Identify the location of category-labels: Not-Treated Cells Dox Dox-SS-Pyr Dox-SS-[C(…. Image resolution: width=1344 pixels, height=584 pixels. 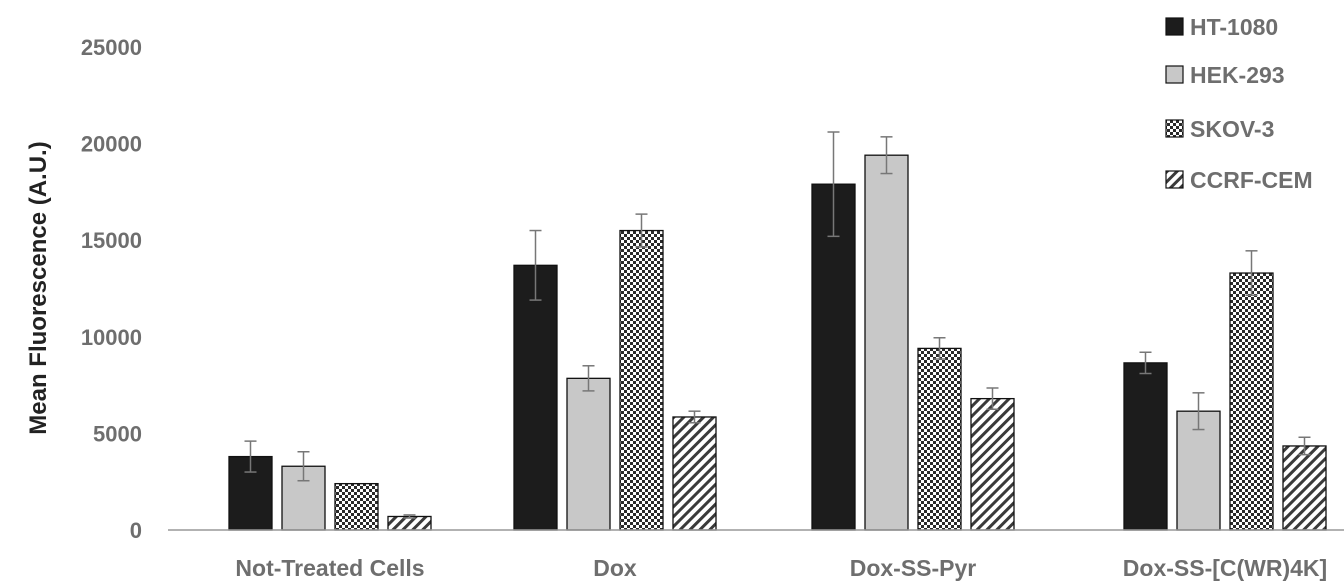
(781, 568).